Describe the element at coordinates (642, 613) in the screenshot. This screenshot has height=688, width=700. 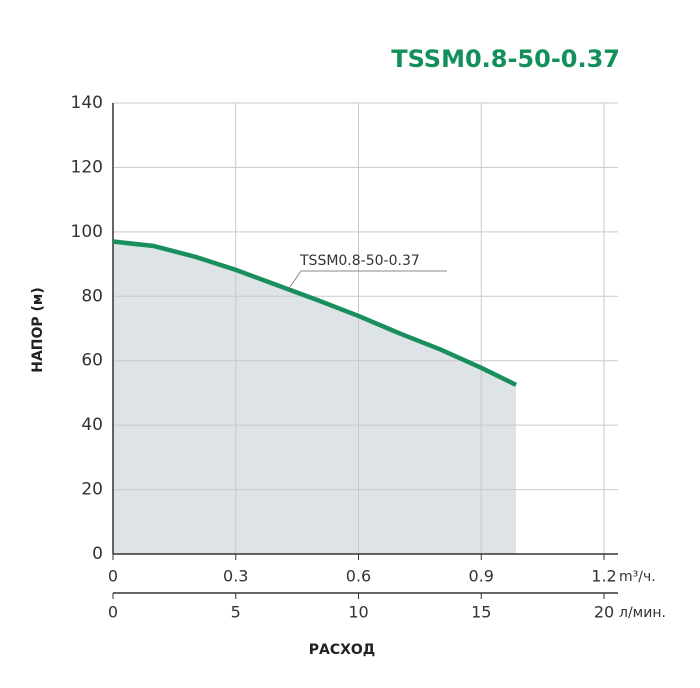
I see `x2-unit: л/мин.` at that location.